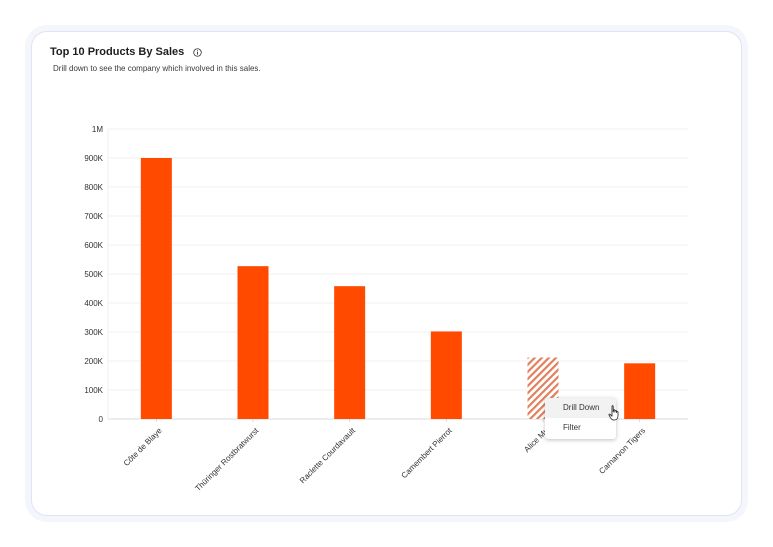  I want to click on x-tick-label: Thüringer Rostbratwurst, so click(227, 460).